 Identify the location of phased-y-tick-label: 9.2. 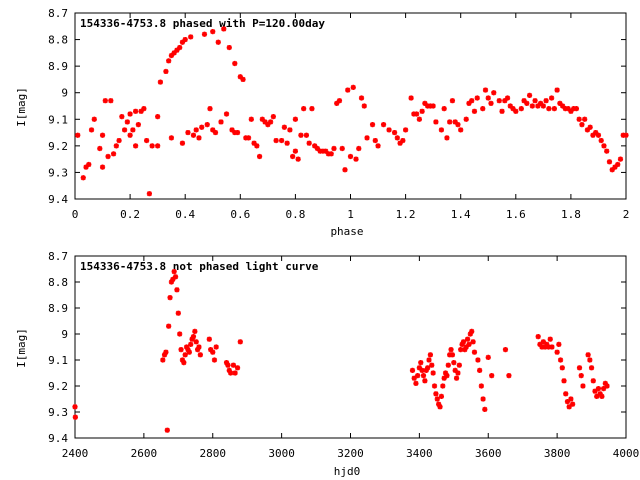
(58, 146).